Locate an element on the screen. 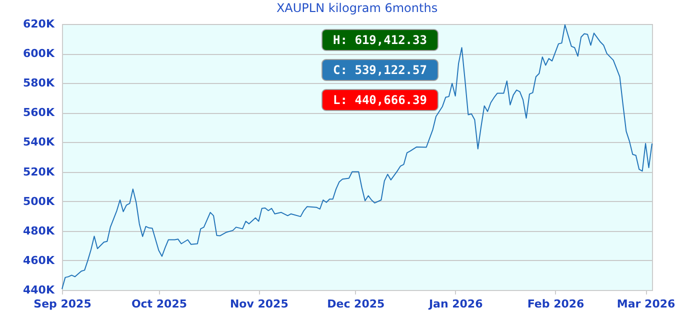 The height and width of the screenshot is (320, 680). annotation: C: 539,122.57 is located at coordinates (380, 70).